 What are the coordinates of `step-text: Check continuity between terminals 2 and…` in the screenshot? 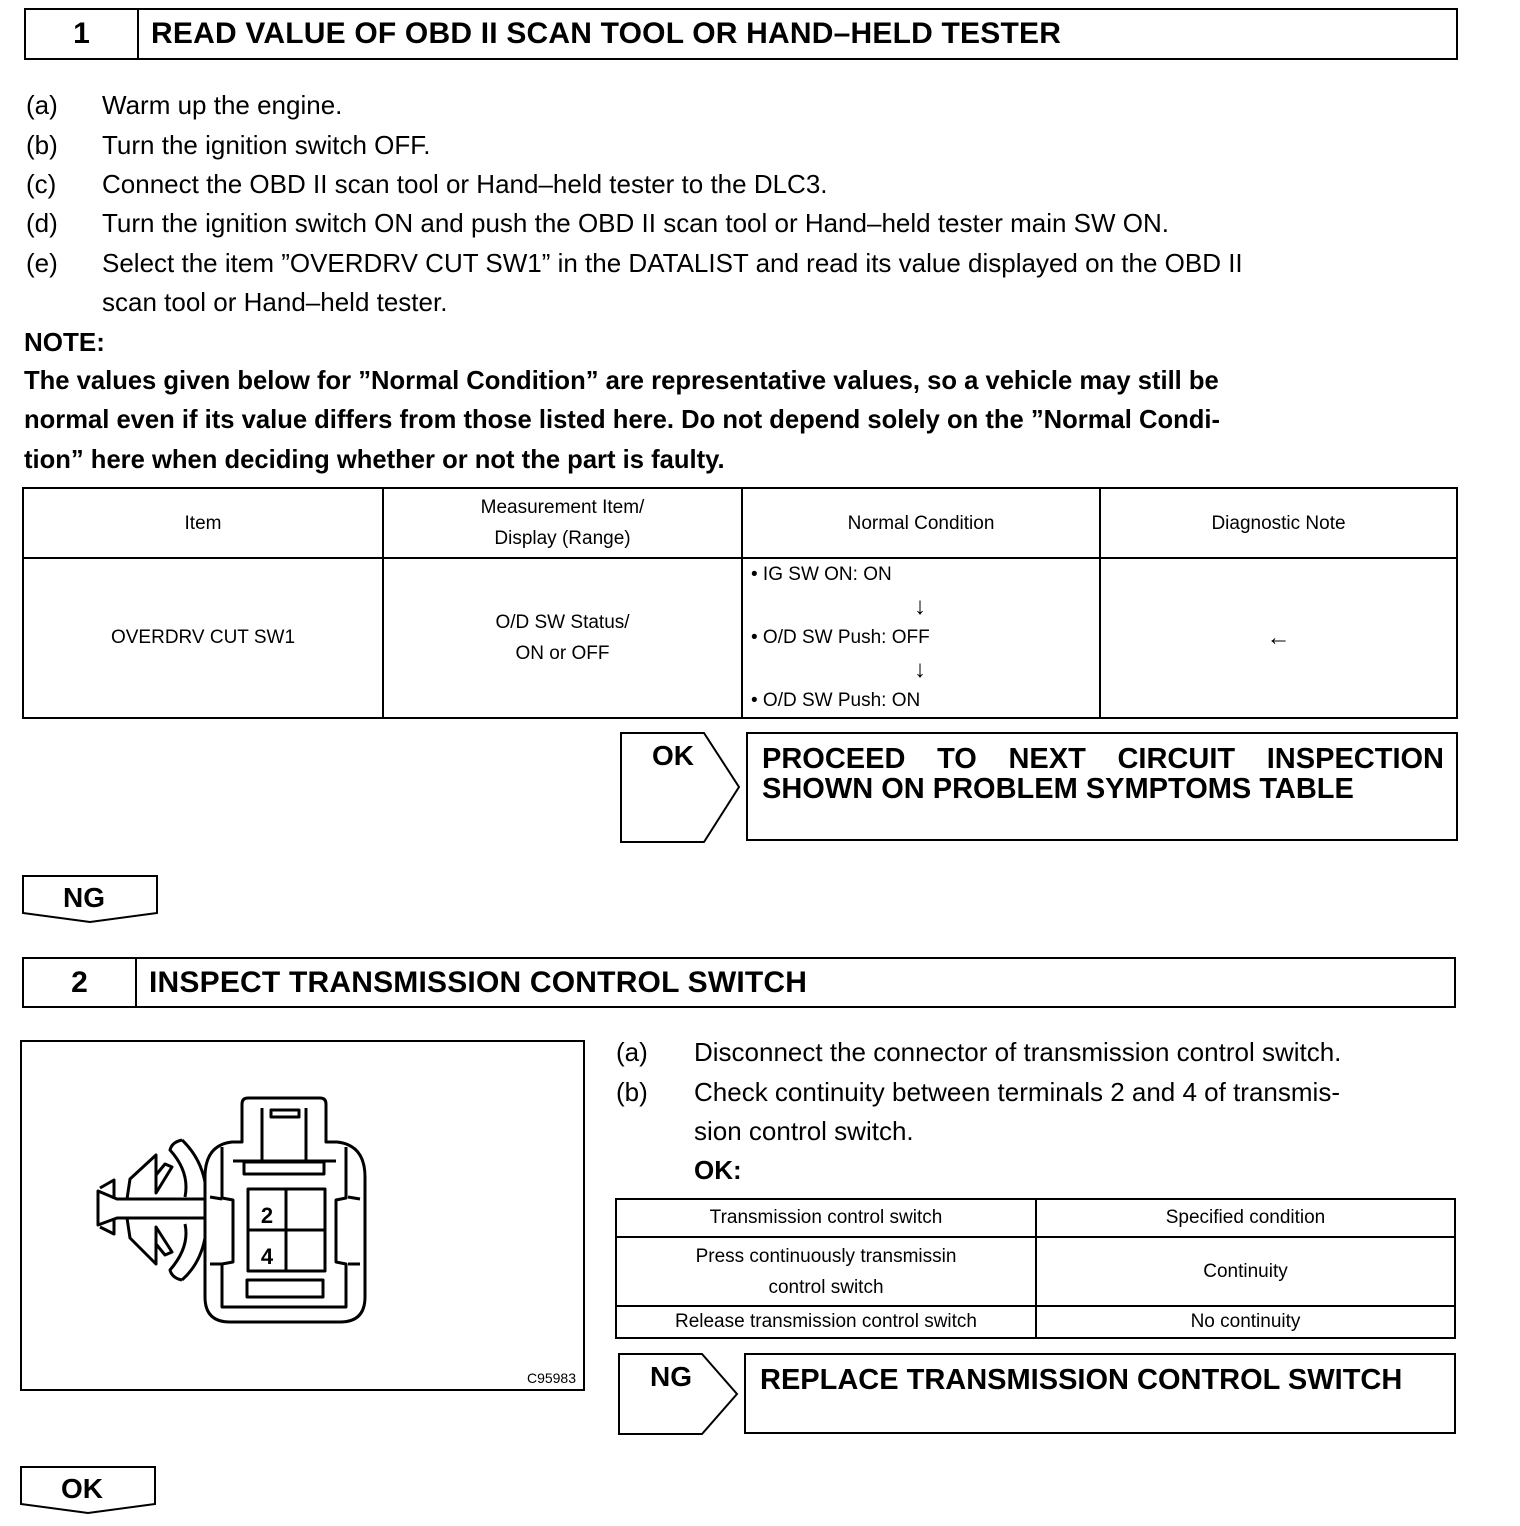 It's located at (1017, 1092).